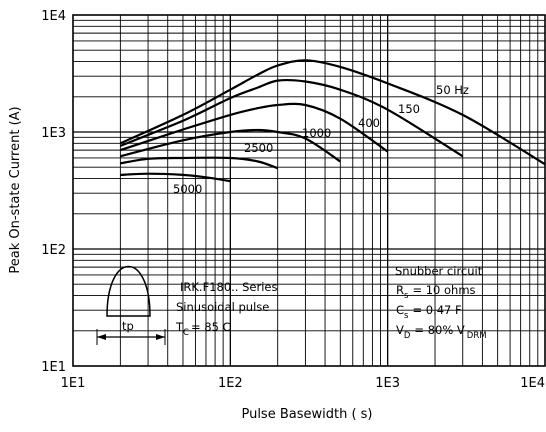 The height and width of the screenshot is (432, 546). I want to click on pulse-arrow-left-icon, so click(101, 337).